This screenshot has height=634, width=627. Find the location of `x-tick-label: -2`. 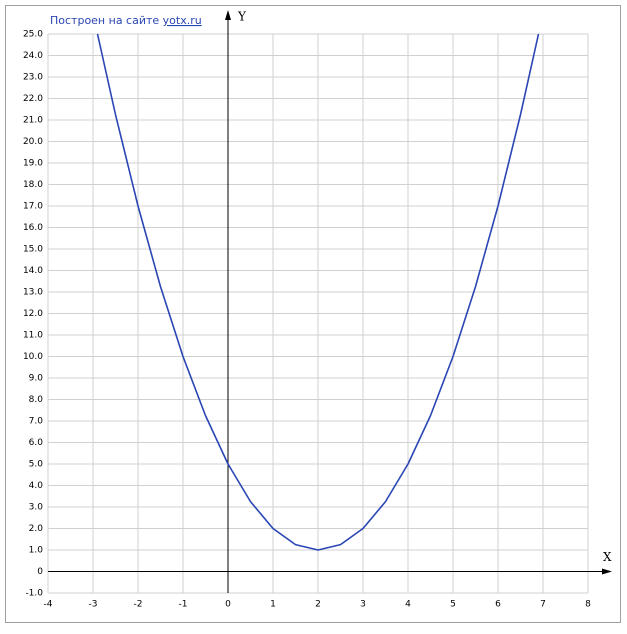

x-tick-label: -2 is located at coordinates (138, 605).